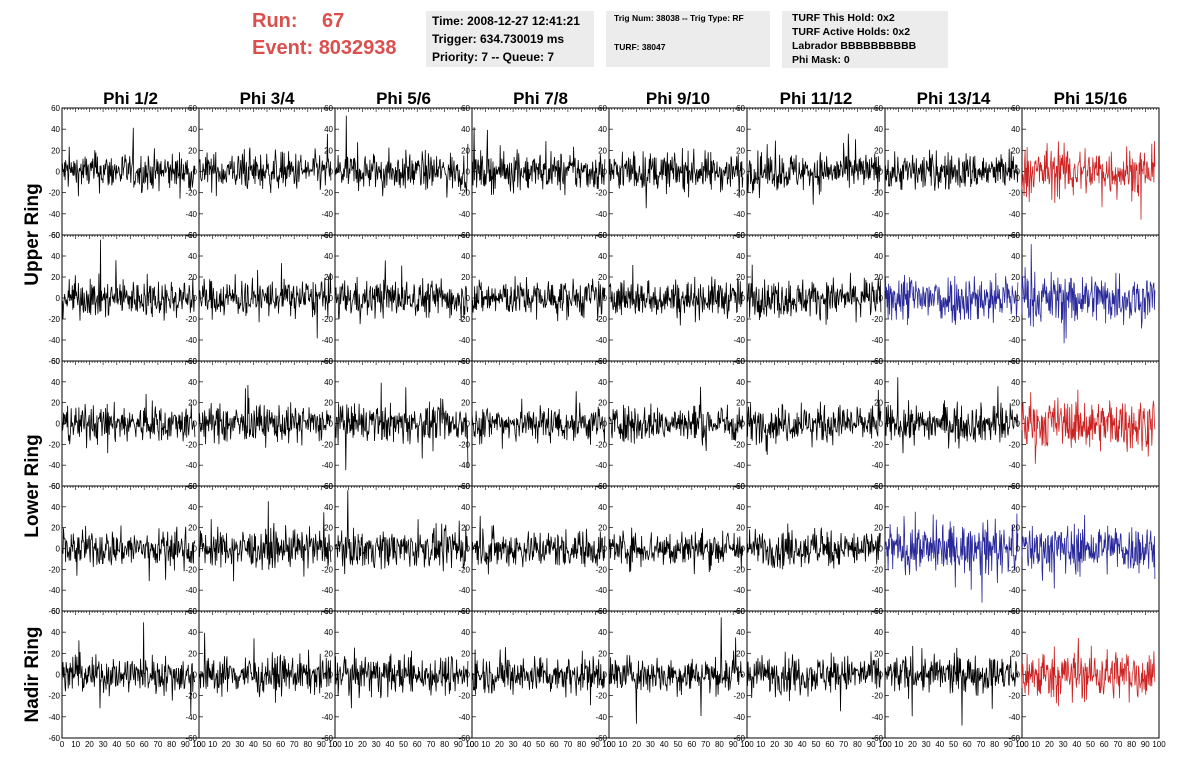 Image resolution: width=1196 pixels, height=772 pixels. I want to click on column-title: Phi 13/14, so click(954, 98).